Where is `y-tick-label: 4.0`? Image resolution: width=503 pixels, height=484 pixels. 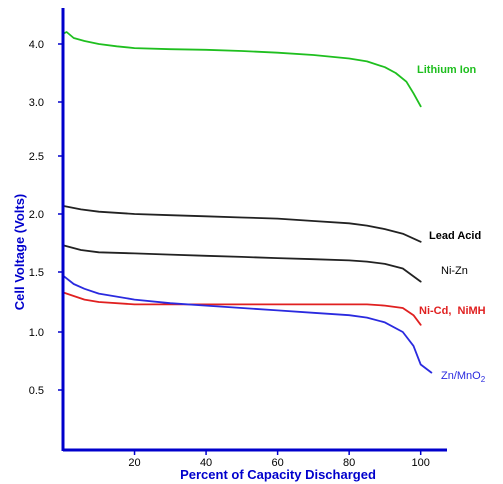 y-tick-label: 4.0 is located at coordinates (36, 45).